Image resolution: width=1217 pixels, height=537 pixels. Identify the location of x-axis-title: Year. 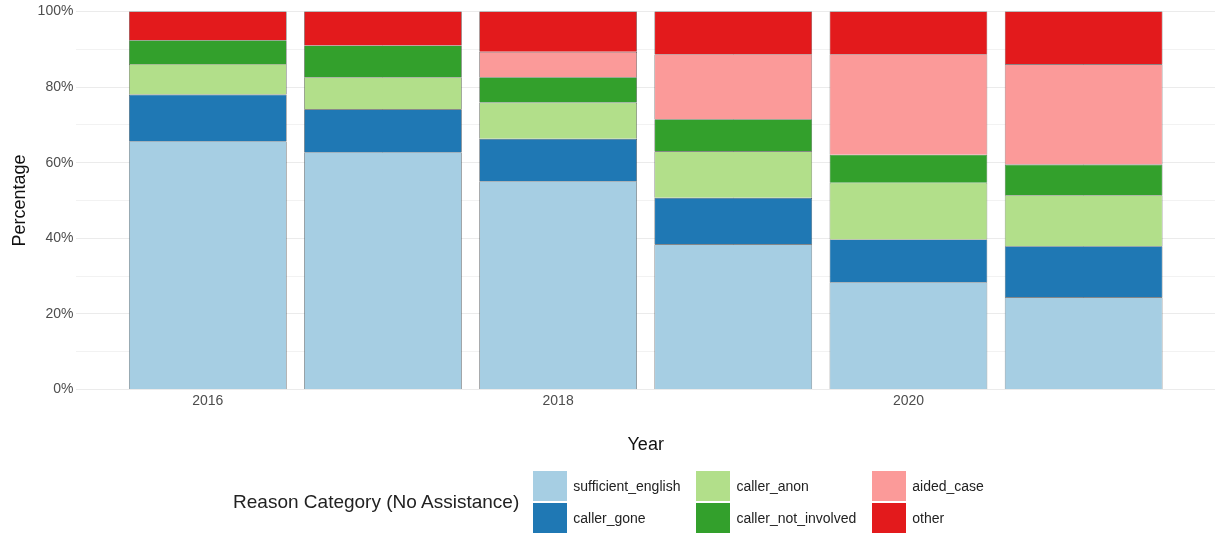
(645, 444).